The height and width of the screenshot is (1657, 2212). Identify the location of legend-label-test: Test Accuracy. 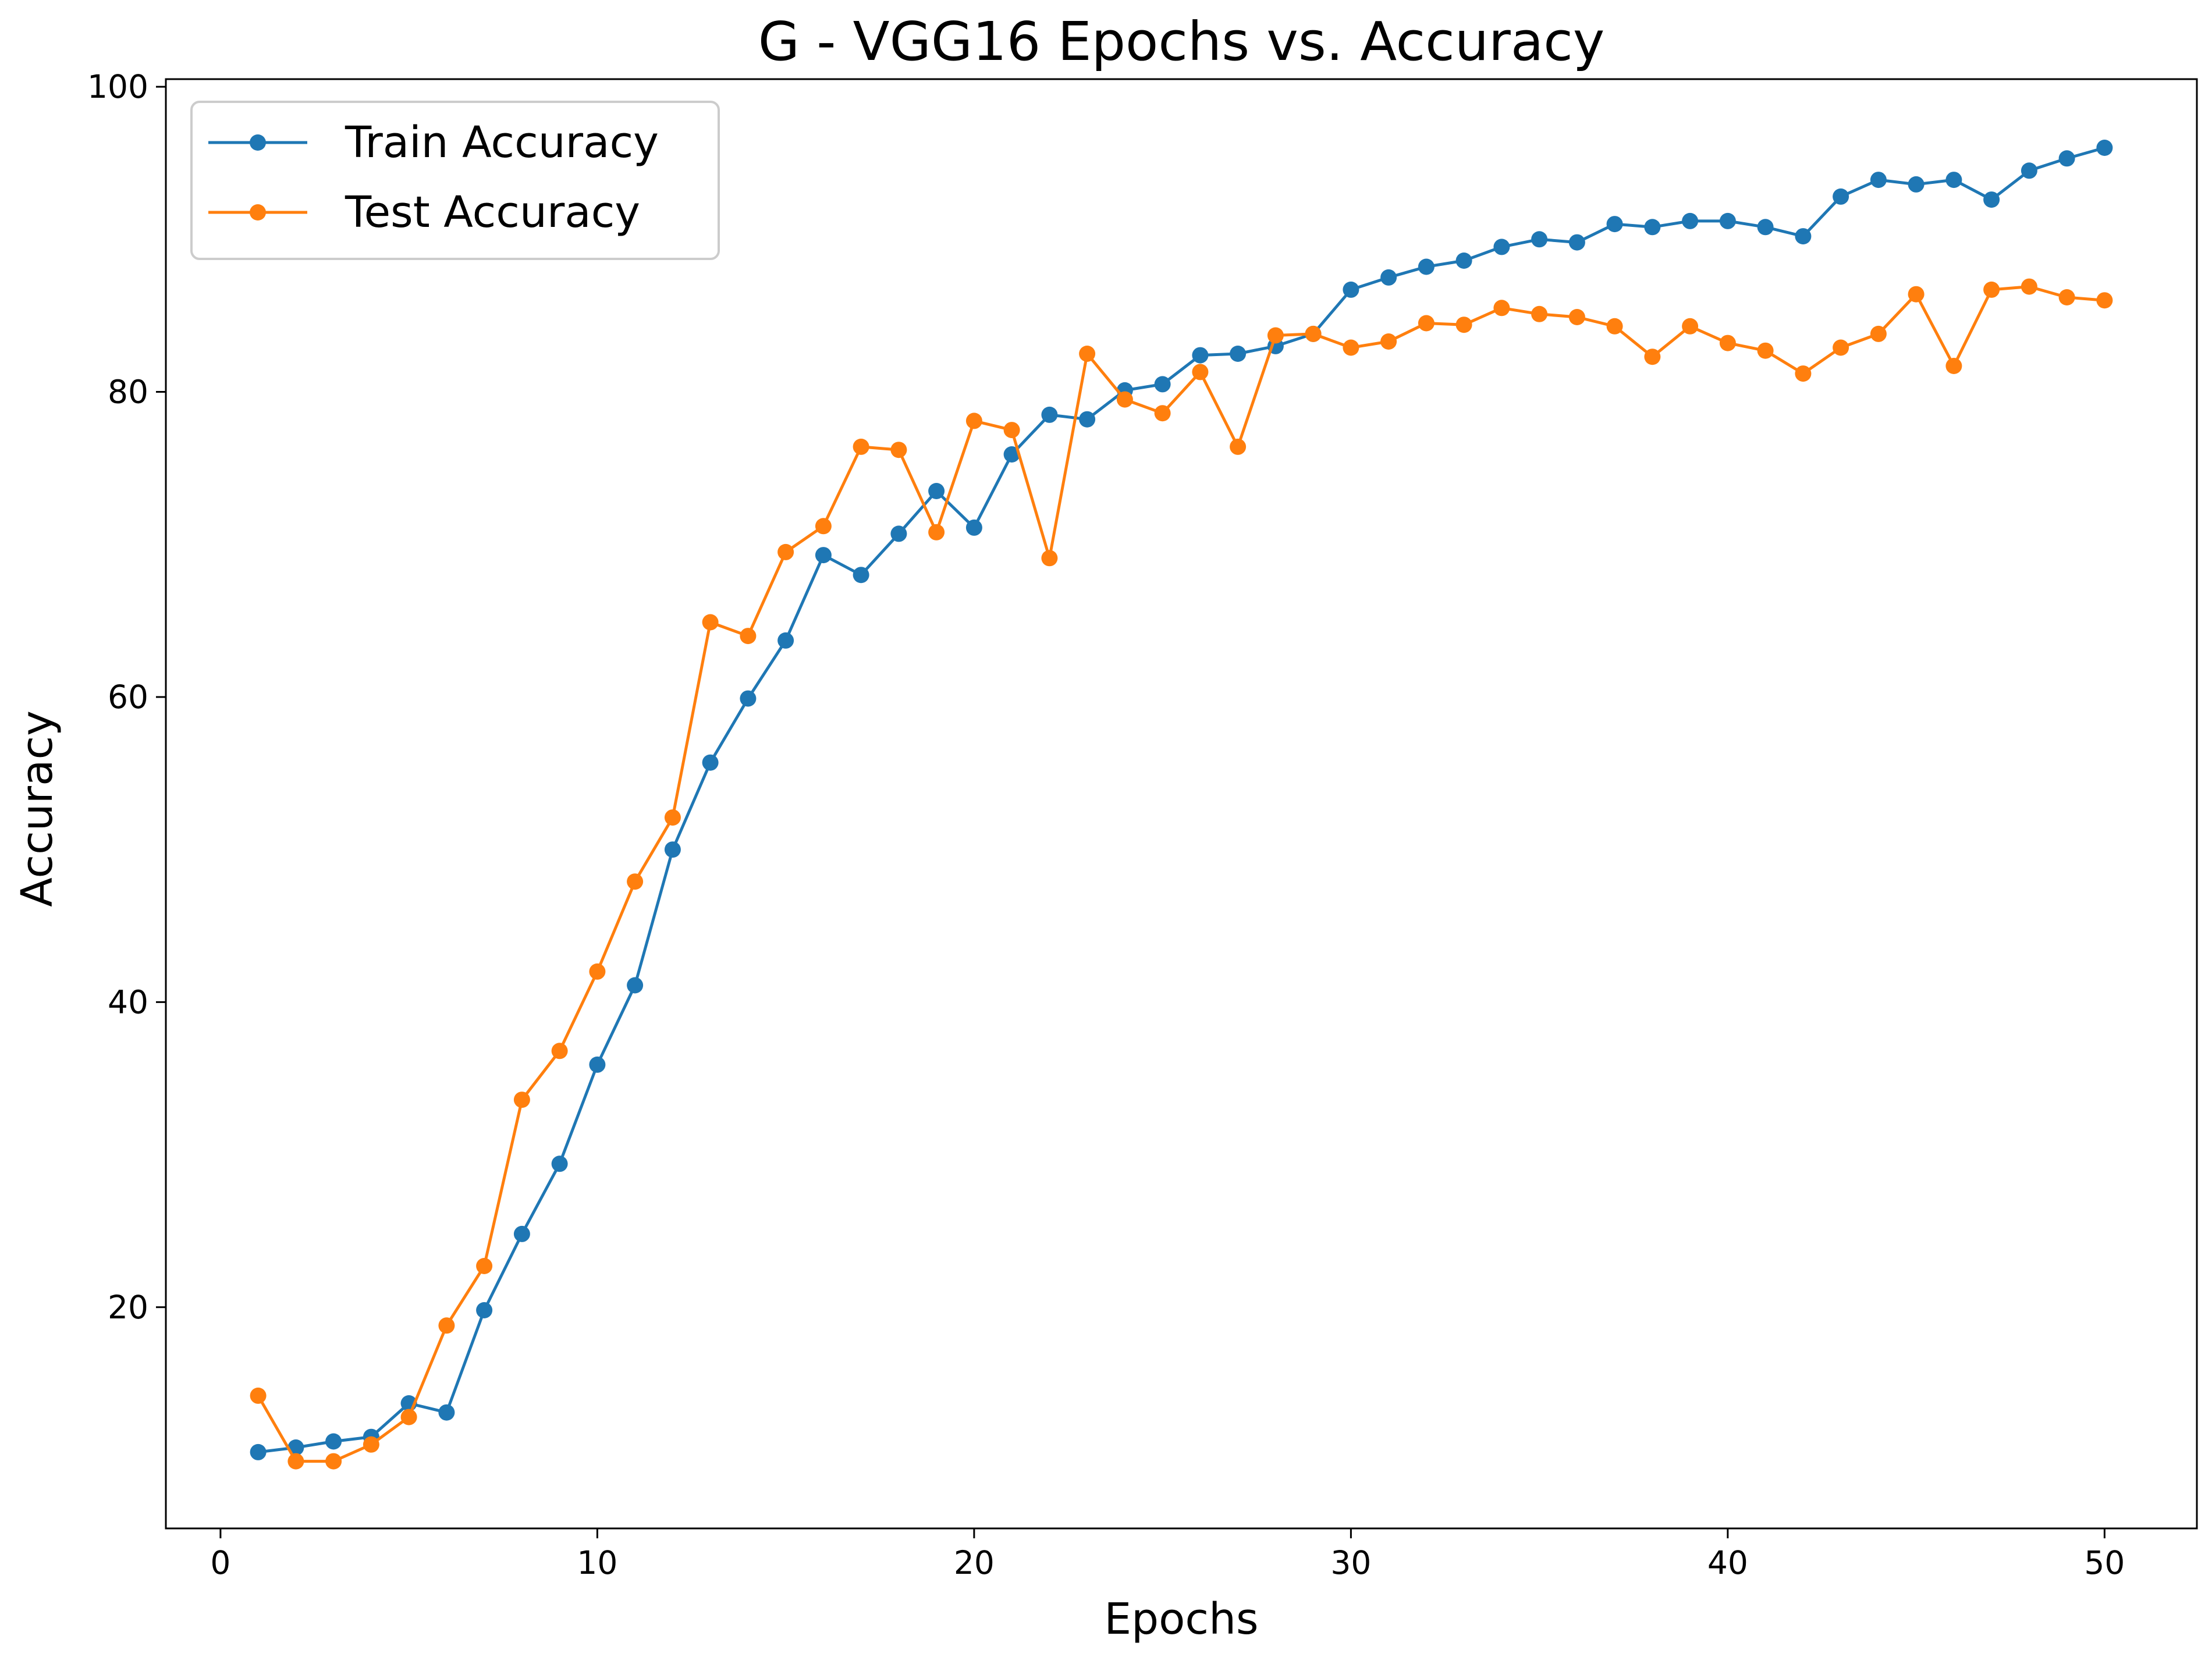
(492, 212).